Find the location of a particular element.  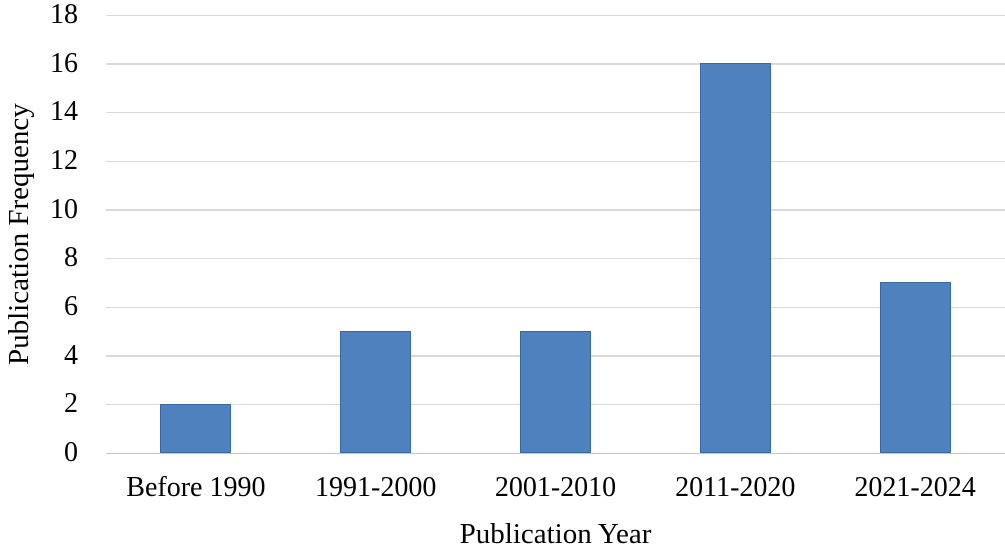

y-axis-tick-labels: 0 2 4 6 8 10 12 14 16 18 is located at coordinates (53, 234).